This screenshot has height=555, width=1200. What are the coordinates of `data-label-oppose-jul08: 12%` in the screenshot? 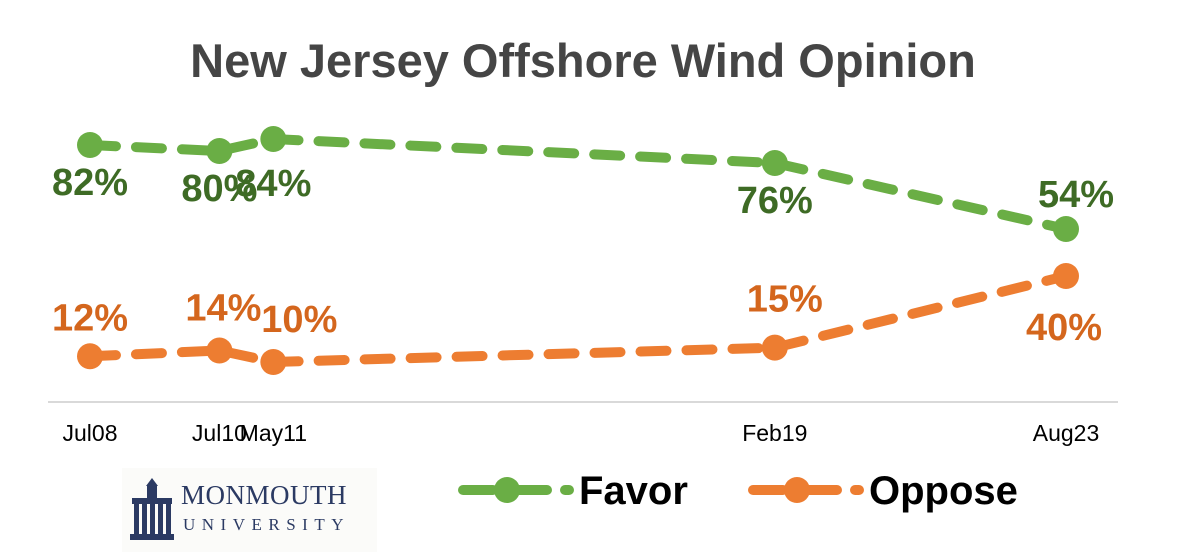 It's located at (90, 318).